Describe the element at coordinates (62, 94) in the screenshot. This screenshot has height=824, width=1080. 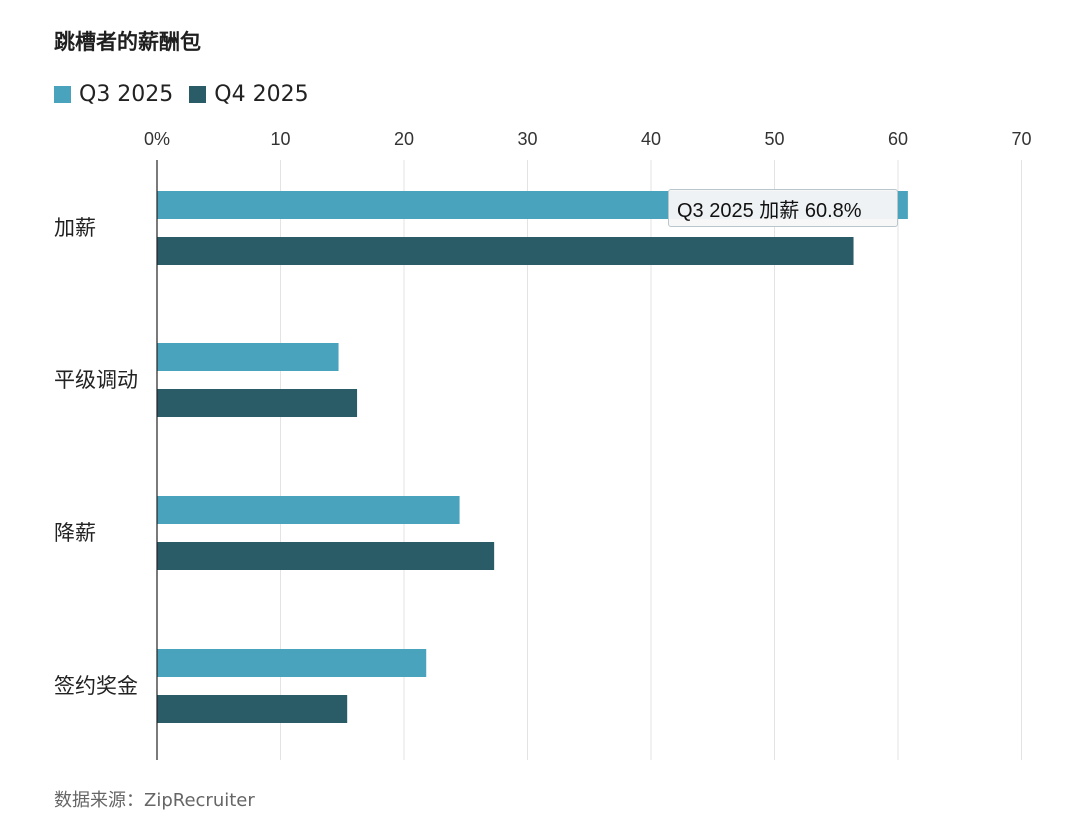
I see `legend-swatch-q3` at that location.